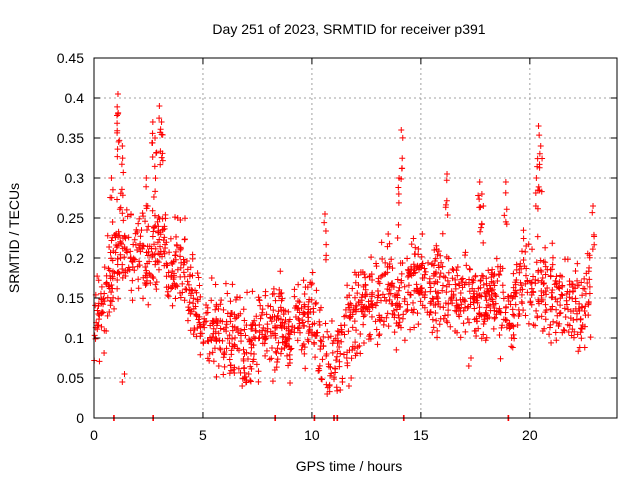 This screenshot has height=480, width=640. Describe the element at coordinates (14, 238) in the screenshot. I see `y-axis-label: SRMTID / TECUs` at that location.